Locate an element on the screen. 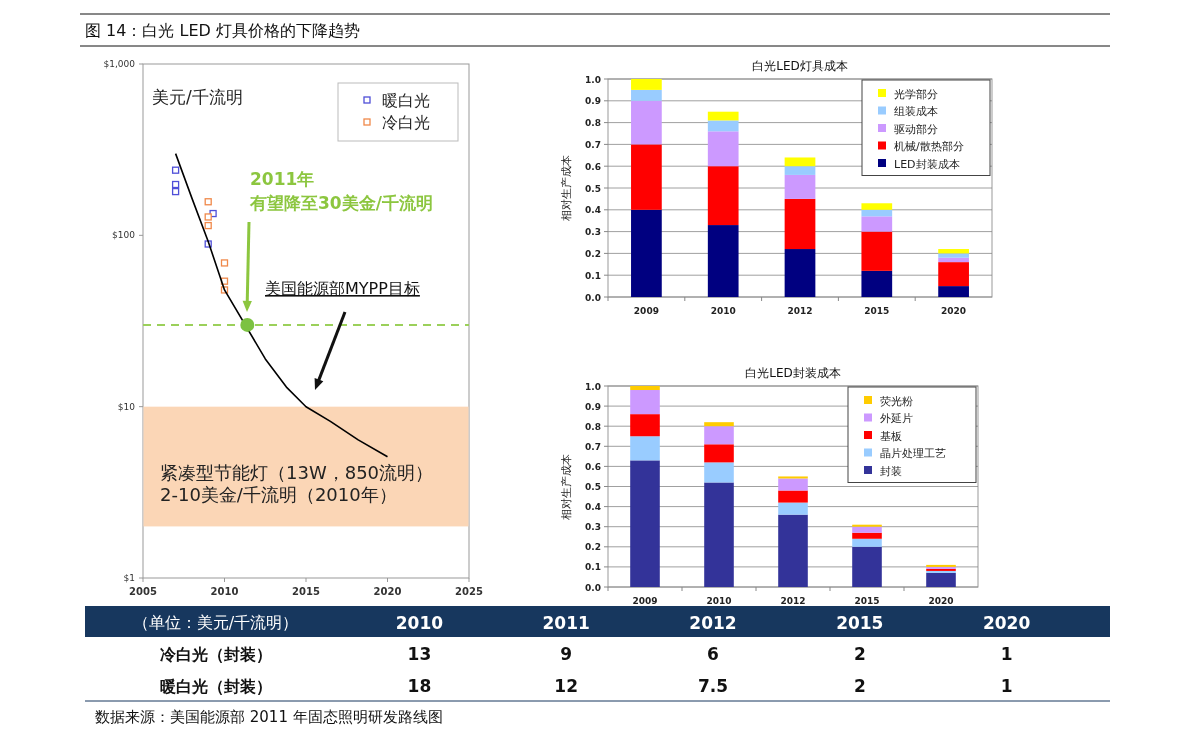 This screenshot has height=749, width=1191. y-tick-label: $1,000 is located at coordinates (119, 64).